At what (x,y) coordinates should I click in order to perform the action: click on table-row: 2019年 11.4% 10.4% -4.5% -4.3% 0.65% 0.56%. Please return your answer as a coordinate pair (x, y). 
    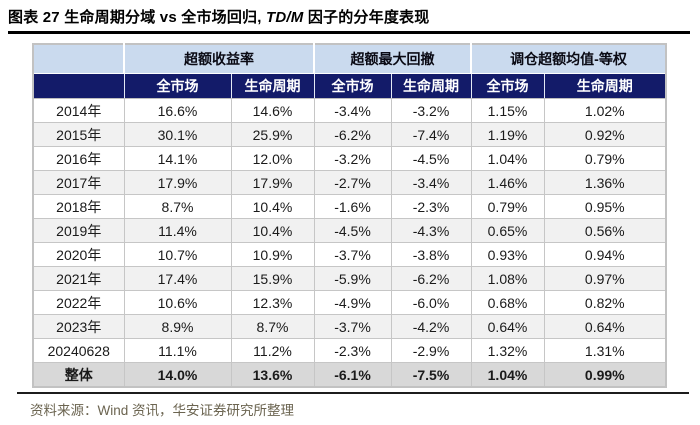
    Looking at the image, I should click on (349, 230).